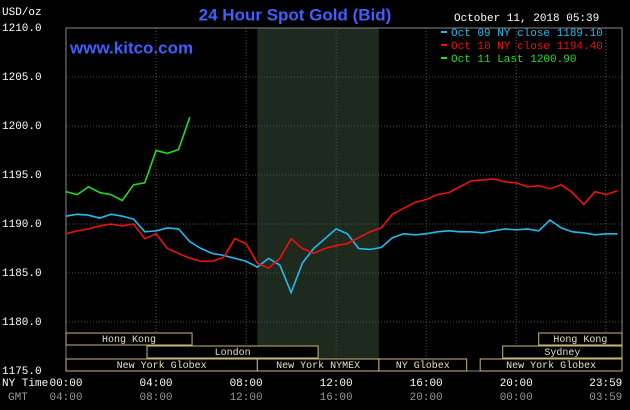  What do you see at coordinates (426, 398) in the screenshot?
I see `x2-tick-label: 20:00` at bounding box center [426, 398].